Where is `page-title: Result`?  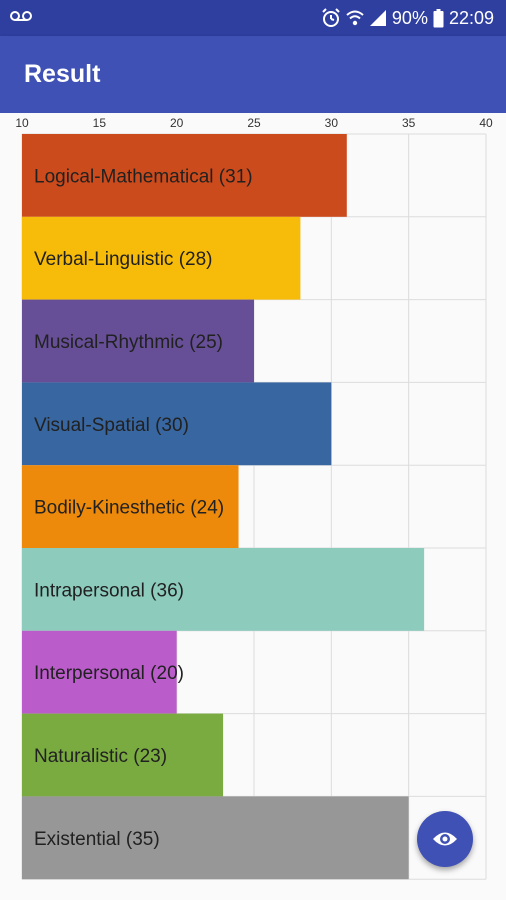 page-title: Result is located at coordinates (62, 74).